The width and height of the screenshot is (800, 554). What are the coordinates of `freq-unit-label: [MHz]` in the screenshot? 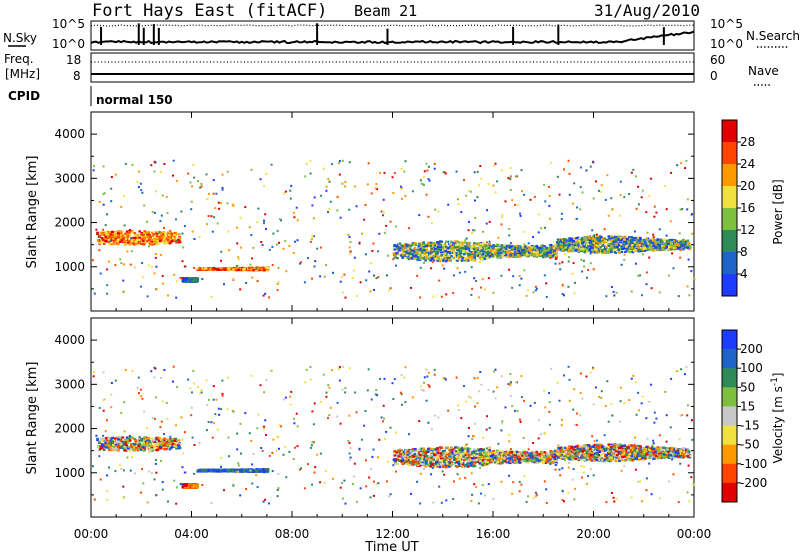 It's located at (22, 74).